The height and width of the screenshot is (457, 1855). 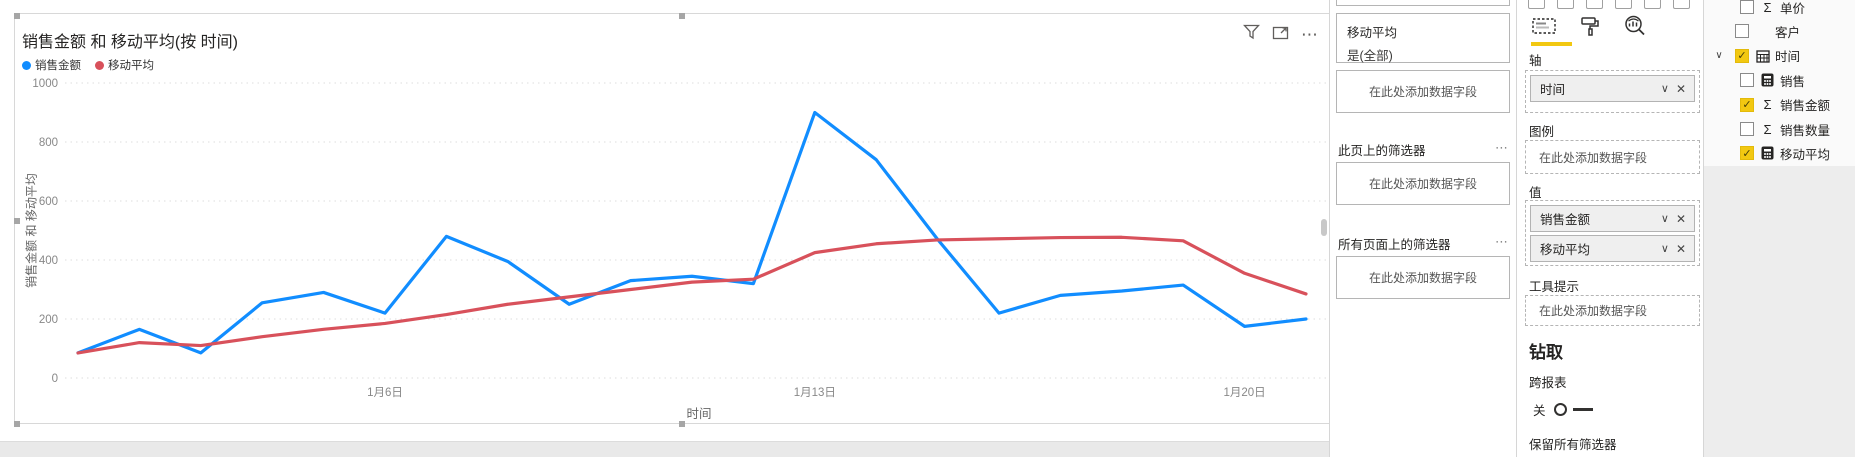 I want to click on field-item-客户: 客户, so click(x=1779, y=31).